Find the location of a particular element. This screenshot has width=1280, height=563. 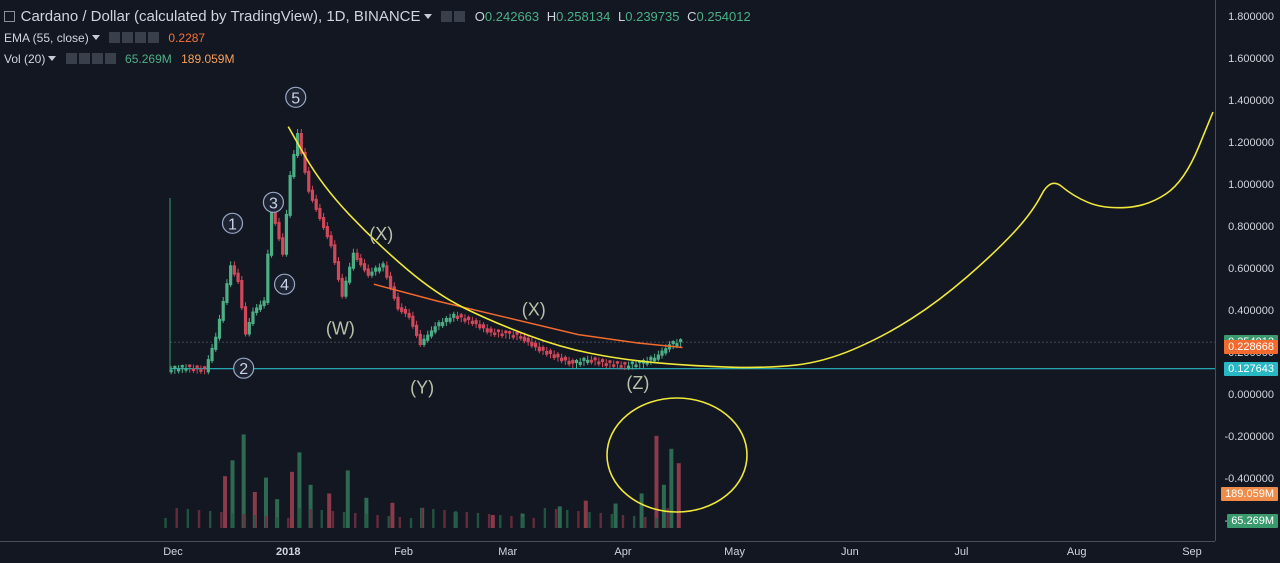

time-axis-tick: Jun is located at coordinates (849, 552).